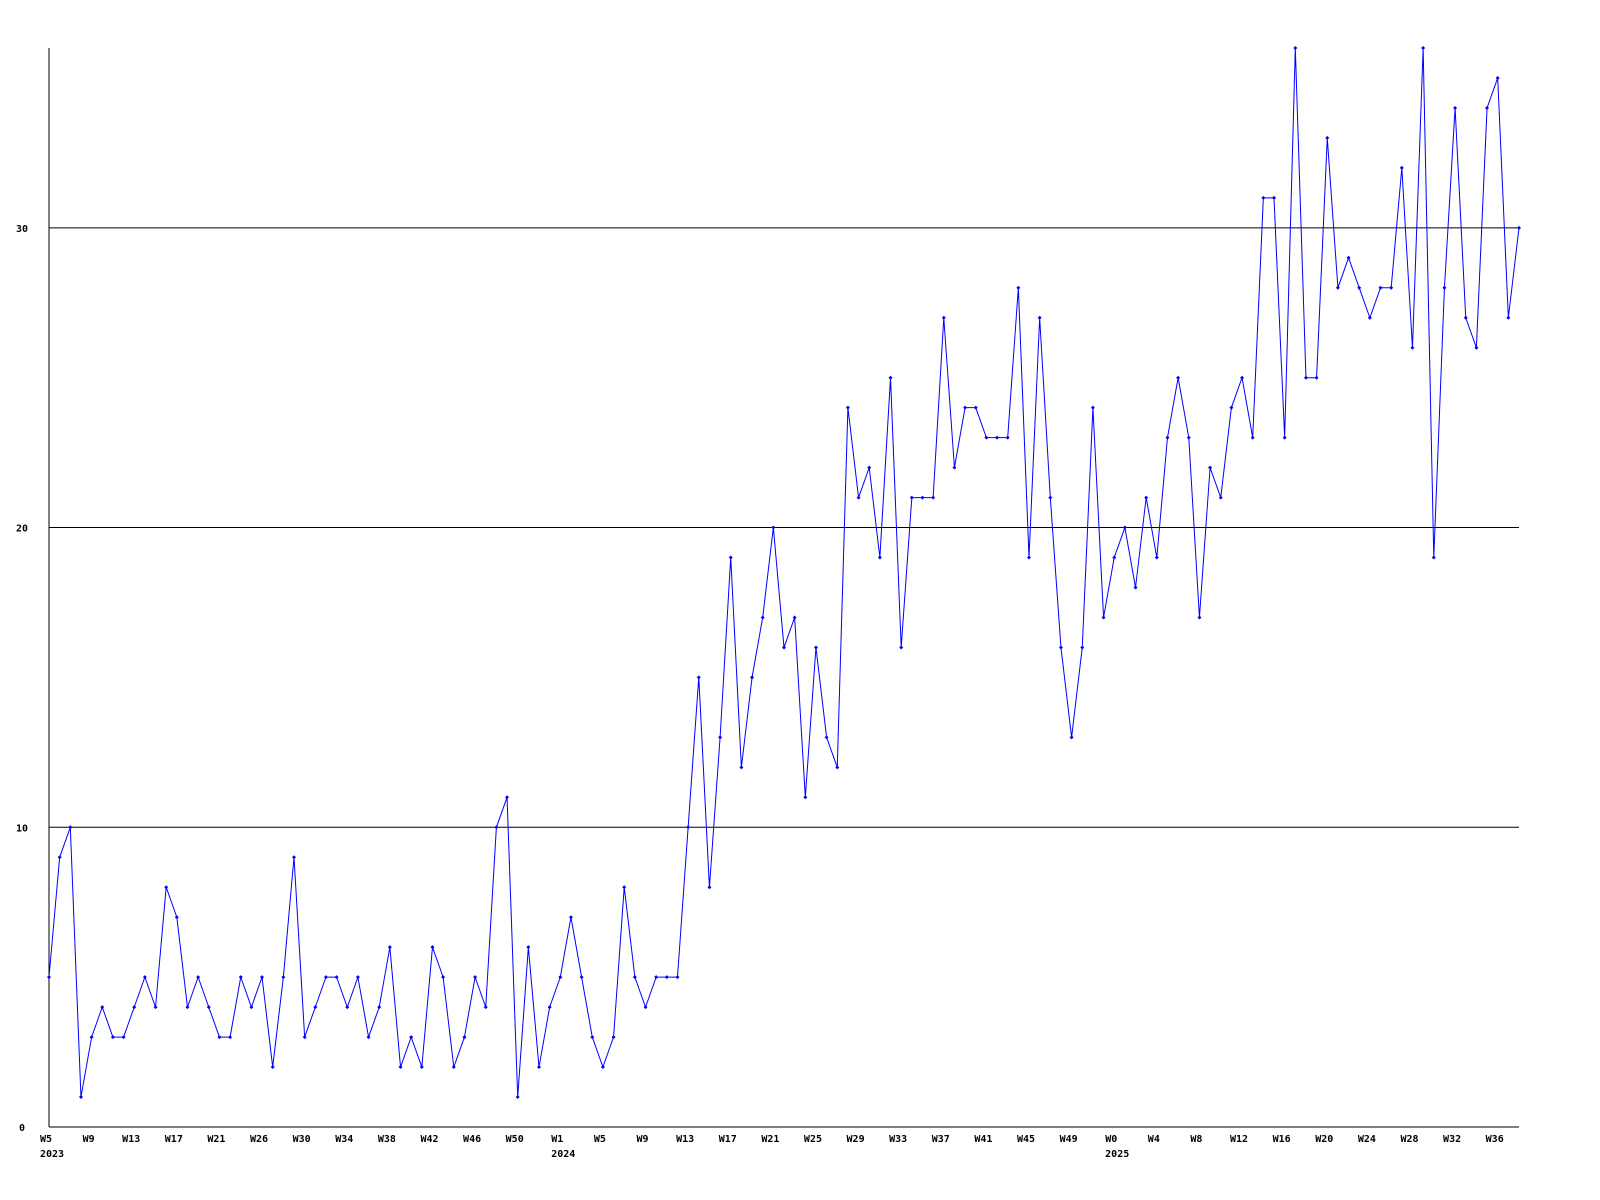 This screenshot has width=1600, height=1200. What do you see at coordinates (1282, 1139) in the screenshot?
I see `x-tick-label: W16` at bounding box center [1282, 1139].